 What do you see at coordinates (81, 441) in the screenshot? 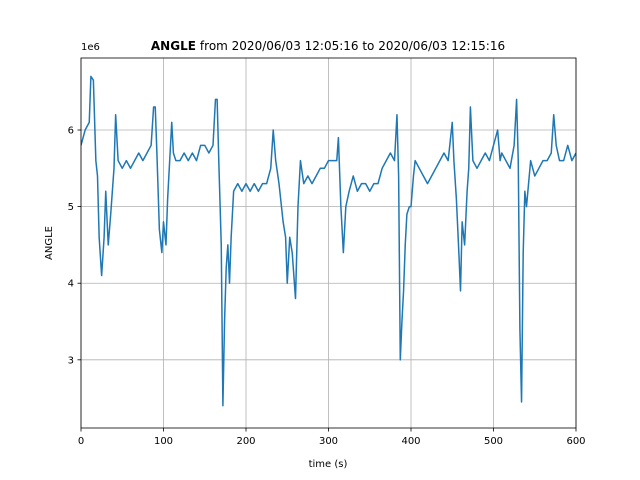
I see `x-tick-label: 0` at bounding box center [81, 441].